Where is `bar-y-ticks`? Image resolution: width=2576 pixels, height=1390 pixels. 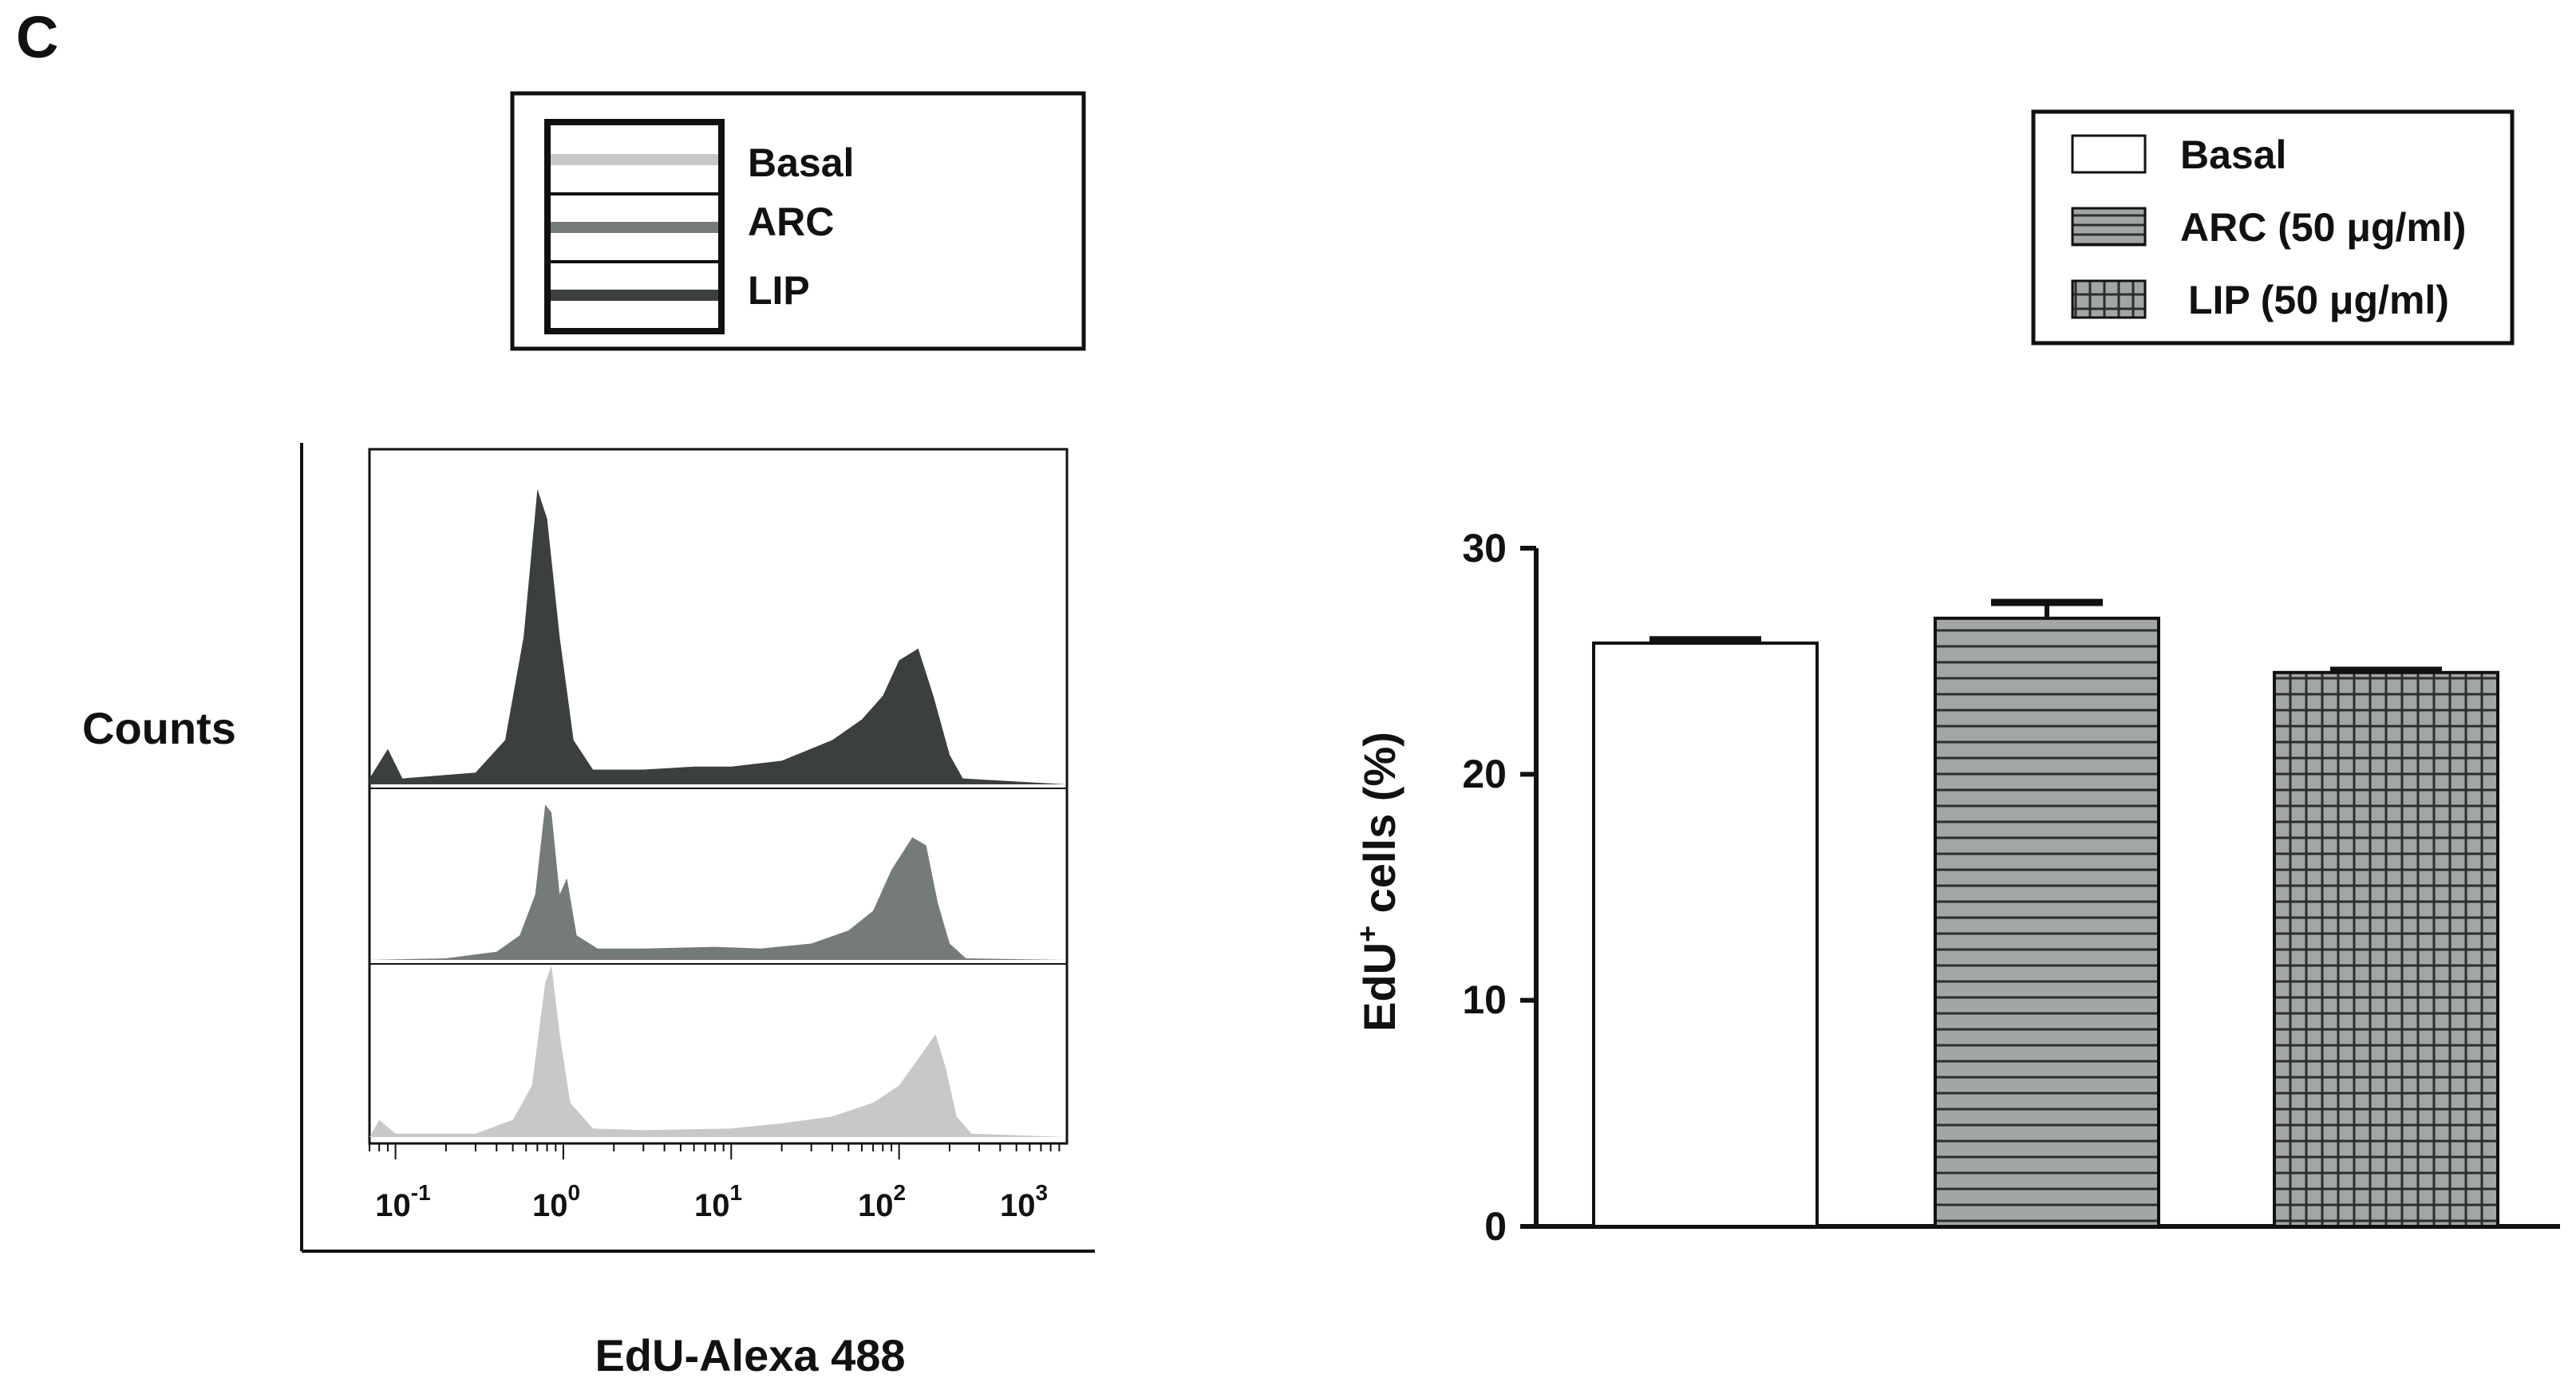 bar-y-ticks is located at coordinates (1528, 887).